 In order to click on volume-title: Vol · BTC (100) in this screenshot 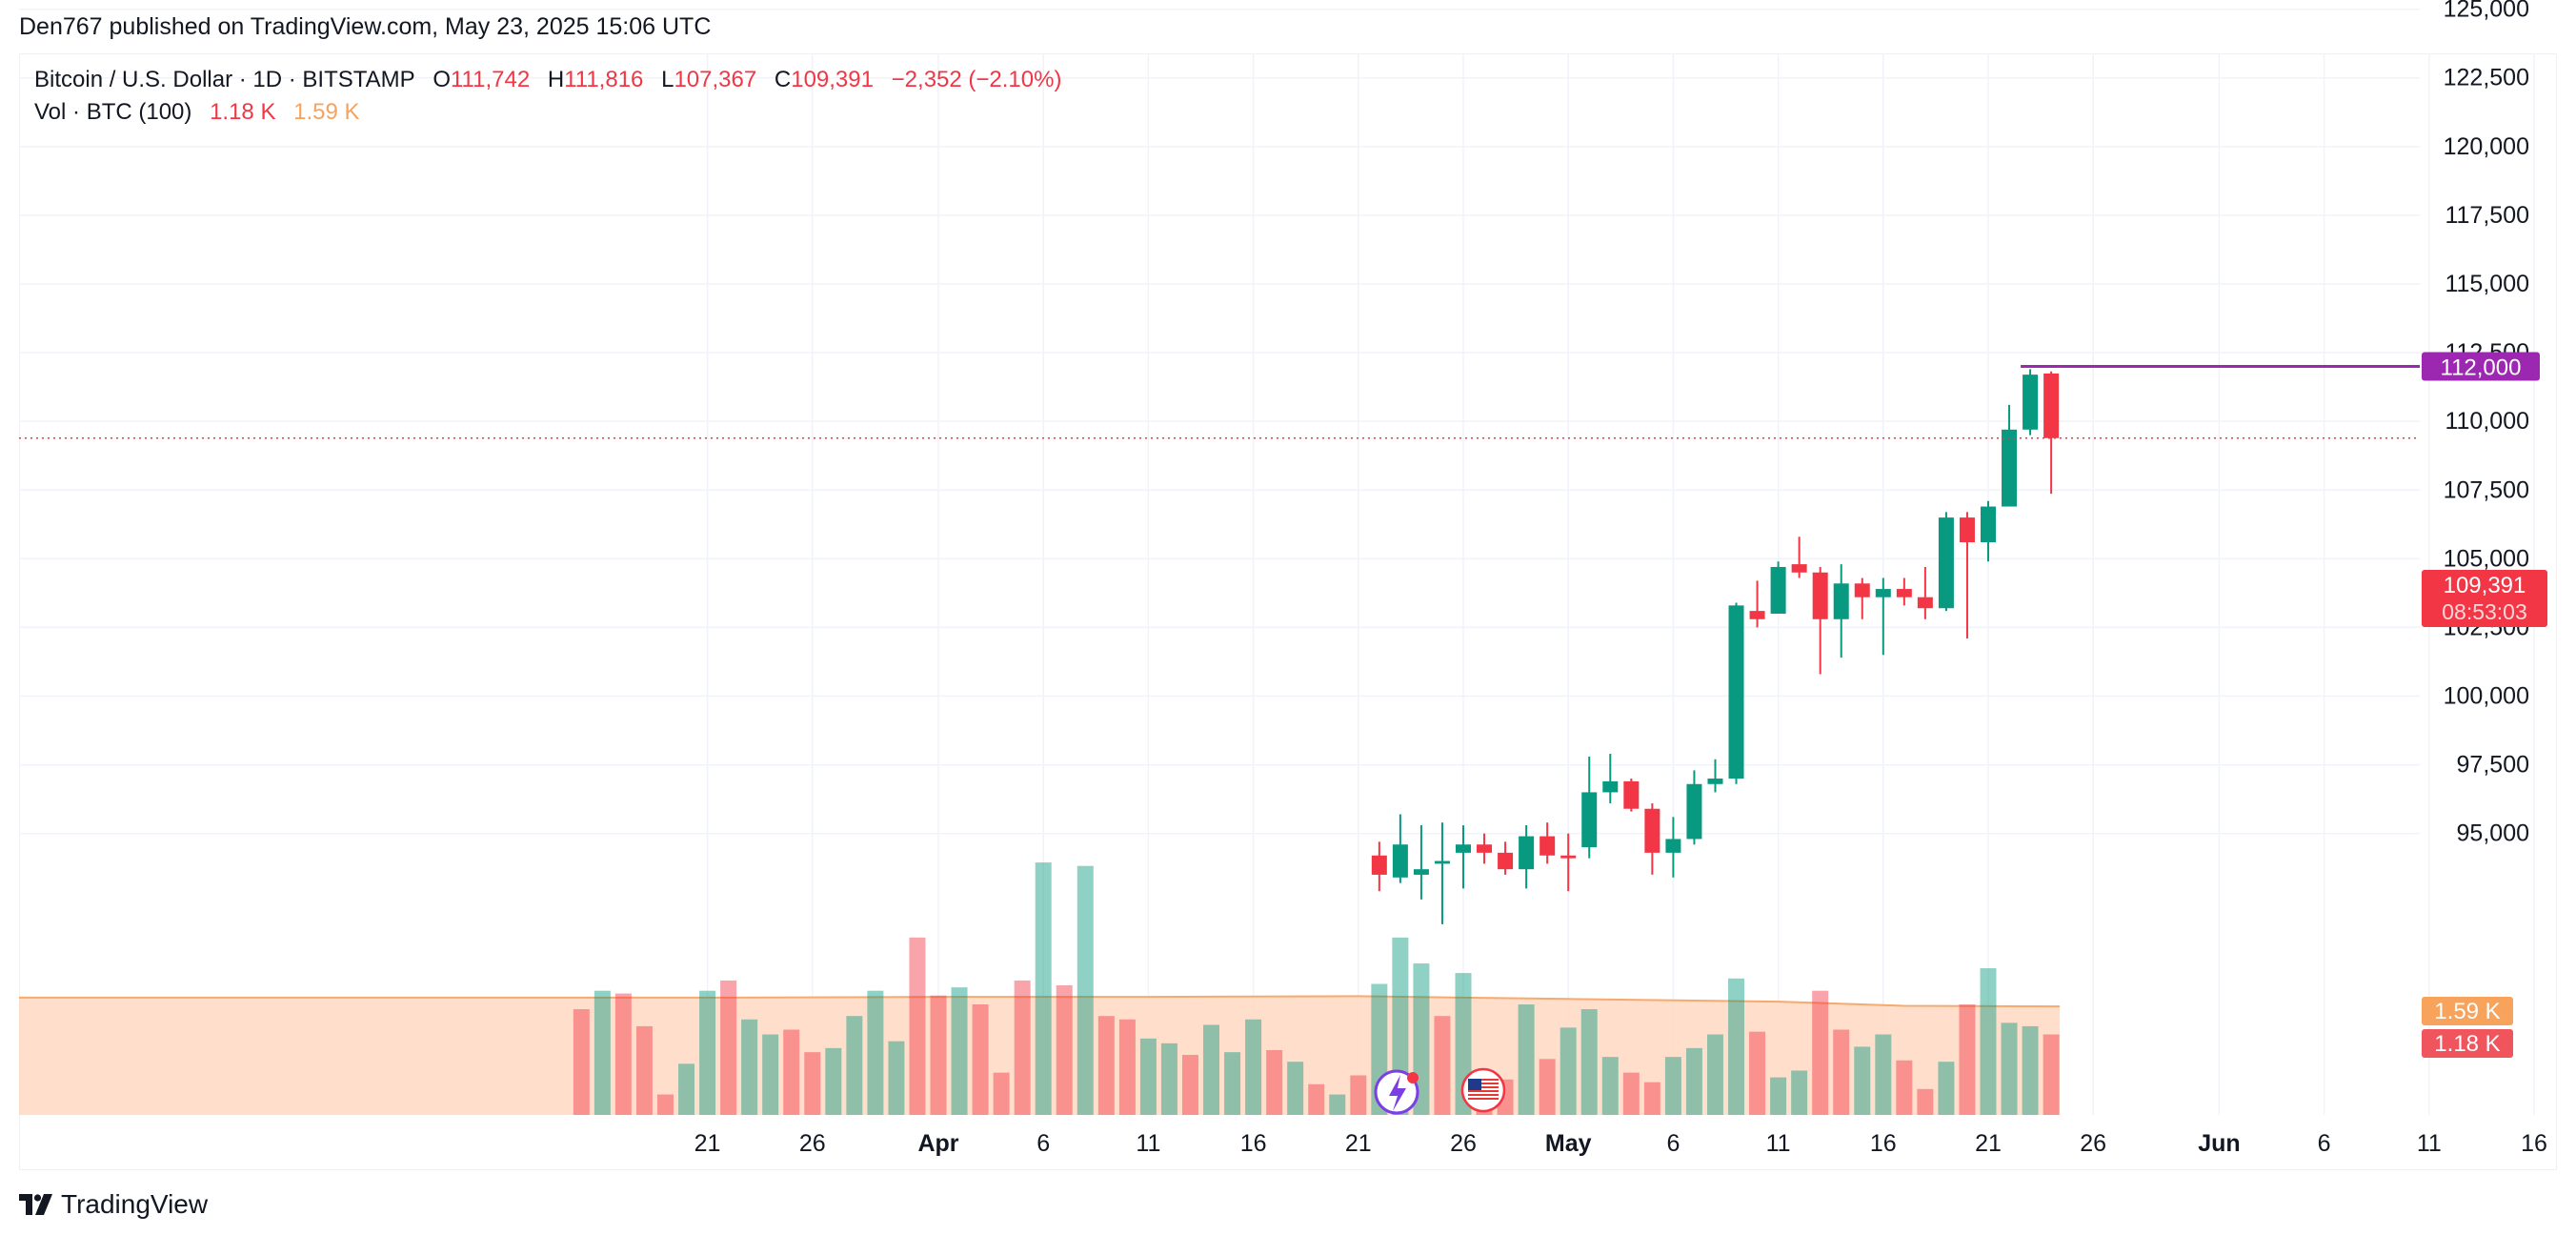, I will do `click(113, 112)`.